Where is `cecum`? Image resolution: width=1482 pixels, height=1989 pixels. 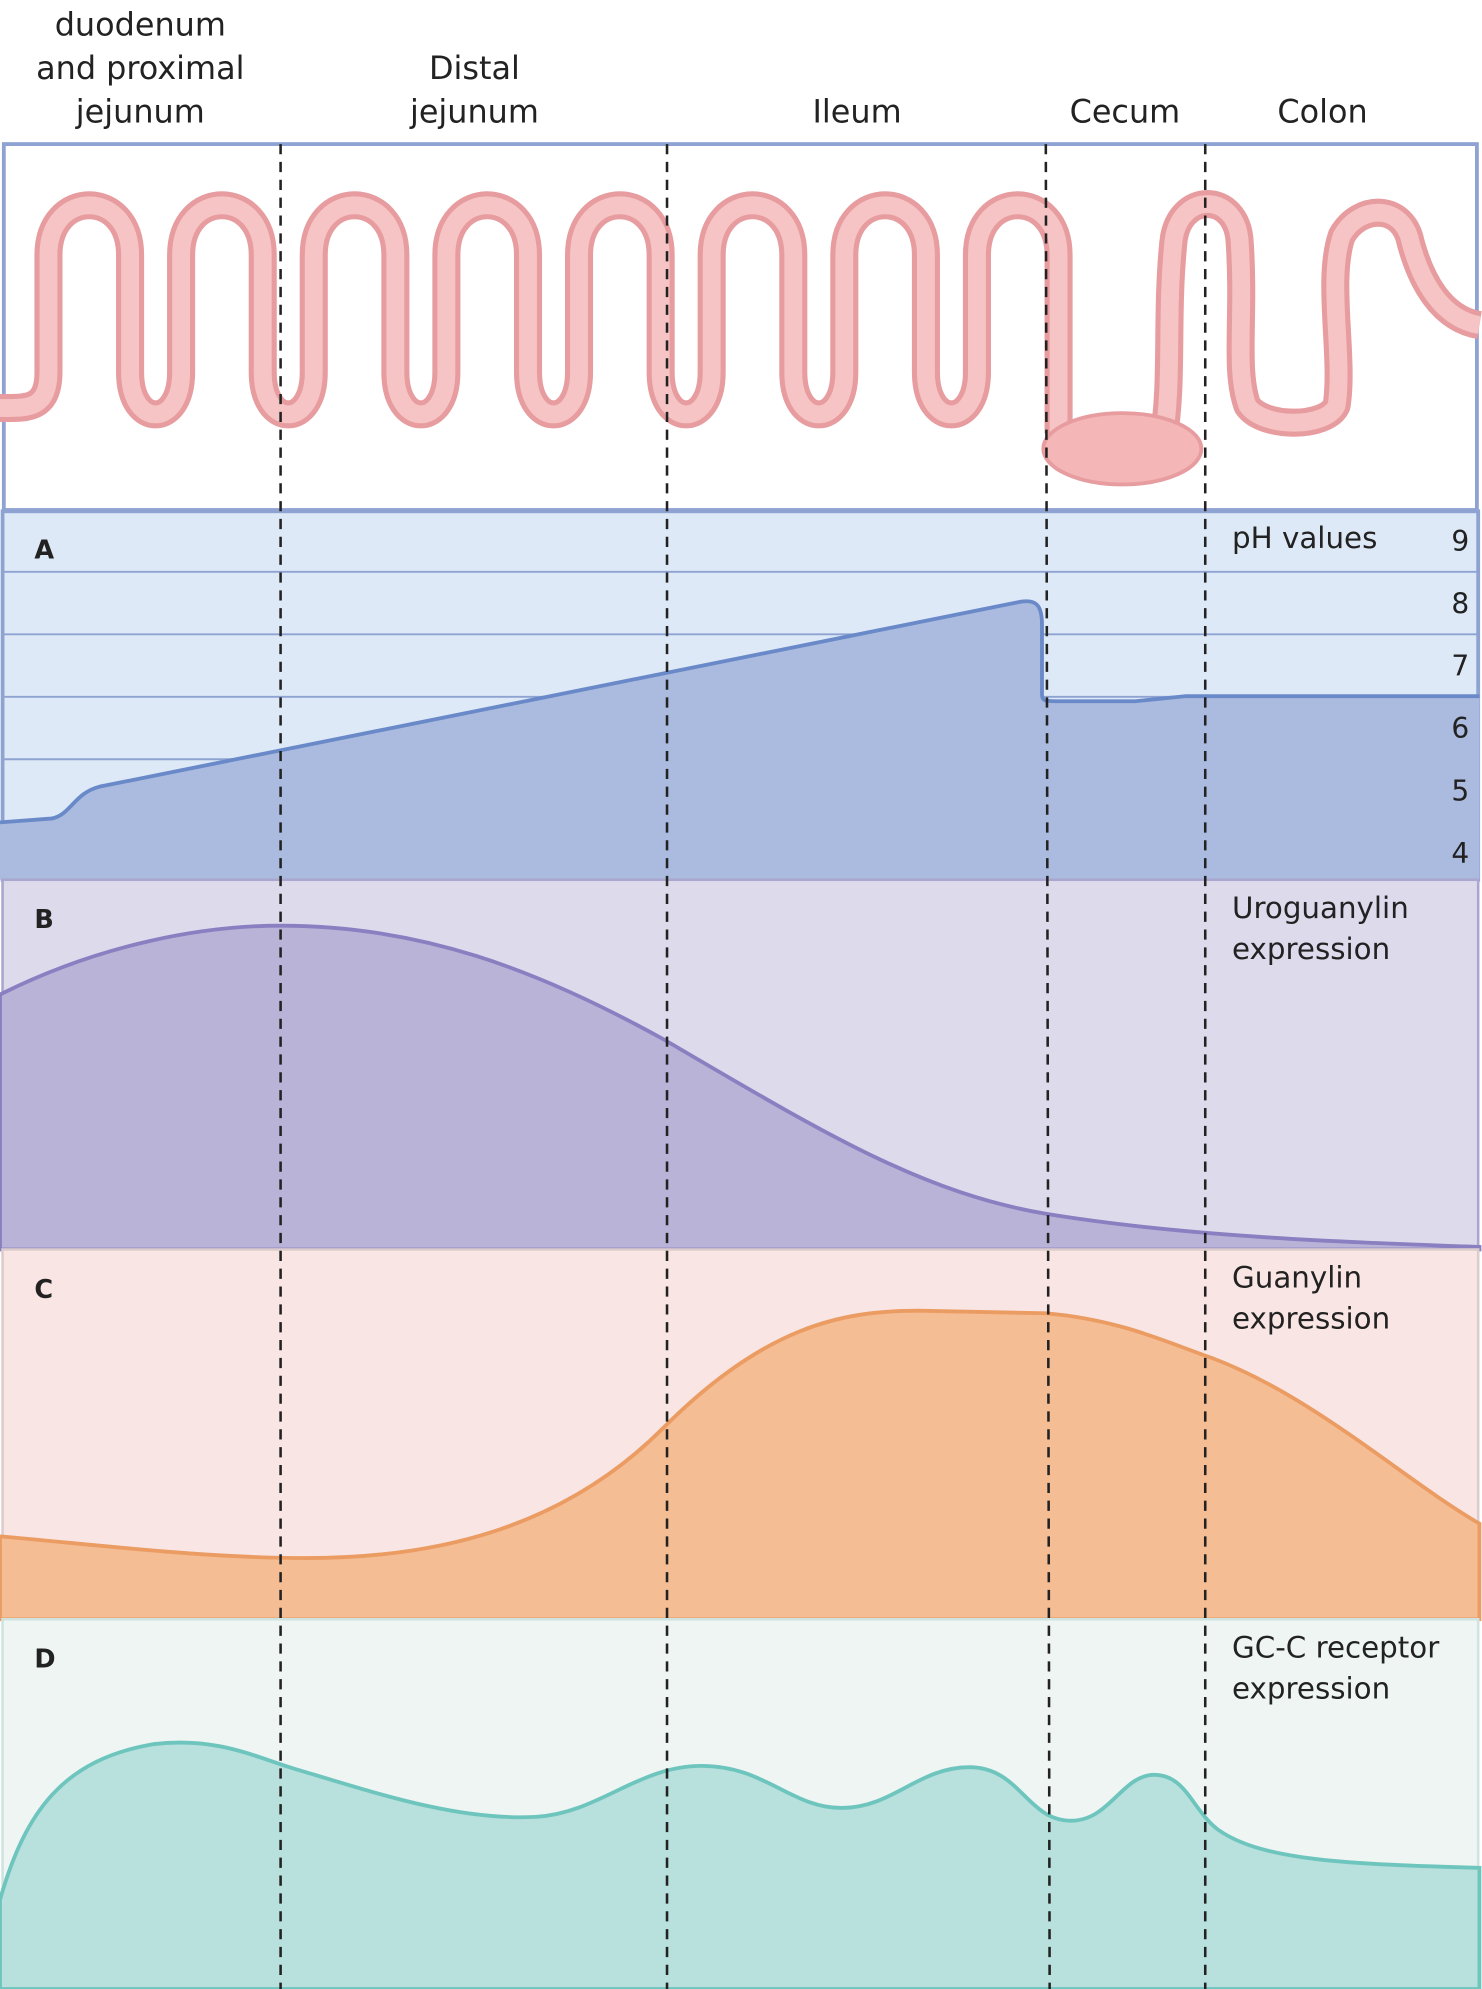 cecum is located at coordinates (1122, 449).